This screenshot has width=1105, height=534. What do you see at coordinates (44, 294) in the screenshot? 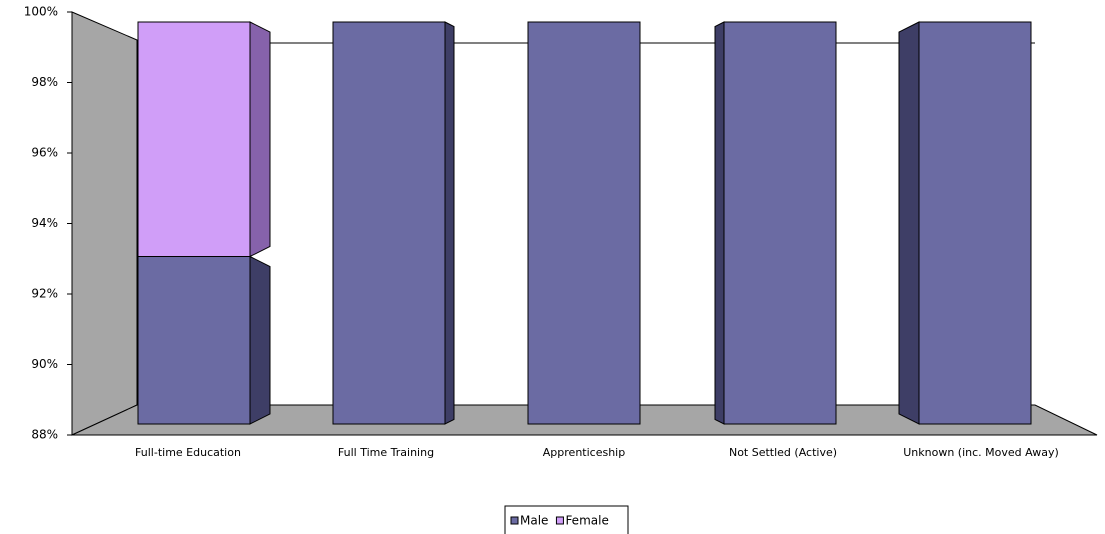
I see `y-tick-label: 92%` at bounding box center [44, 294].